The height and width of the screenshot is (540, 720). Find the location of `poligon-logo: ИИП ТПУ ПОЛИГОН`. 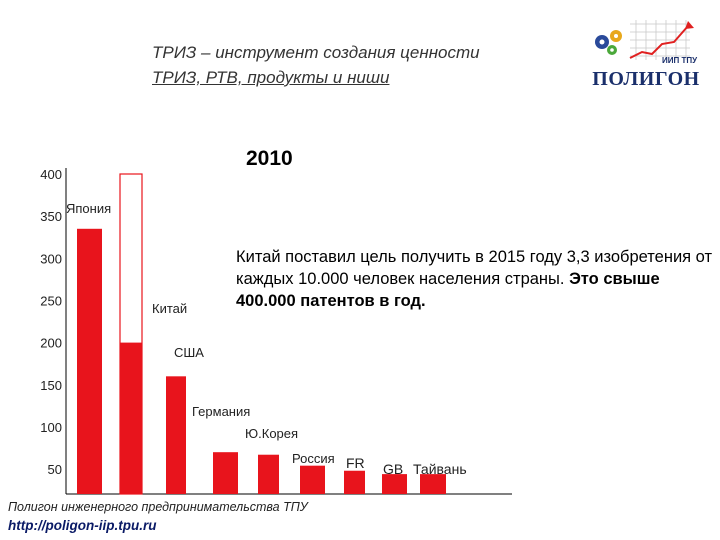

poligon-logo: ИИП ТПУ ПОЛИГОН is located at coordinates (646, 56).